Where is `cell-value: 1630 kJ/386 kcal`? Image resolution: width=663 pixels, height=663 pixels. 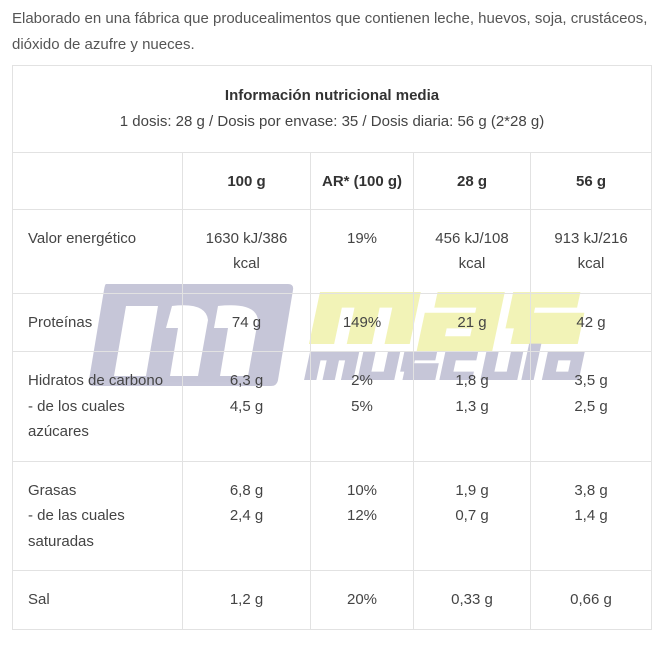 cell-value: 1630 kJ/386 kcal is located at coordinates (246, 251).